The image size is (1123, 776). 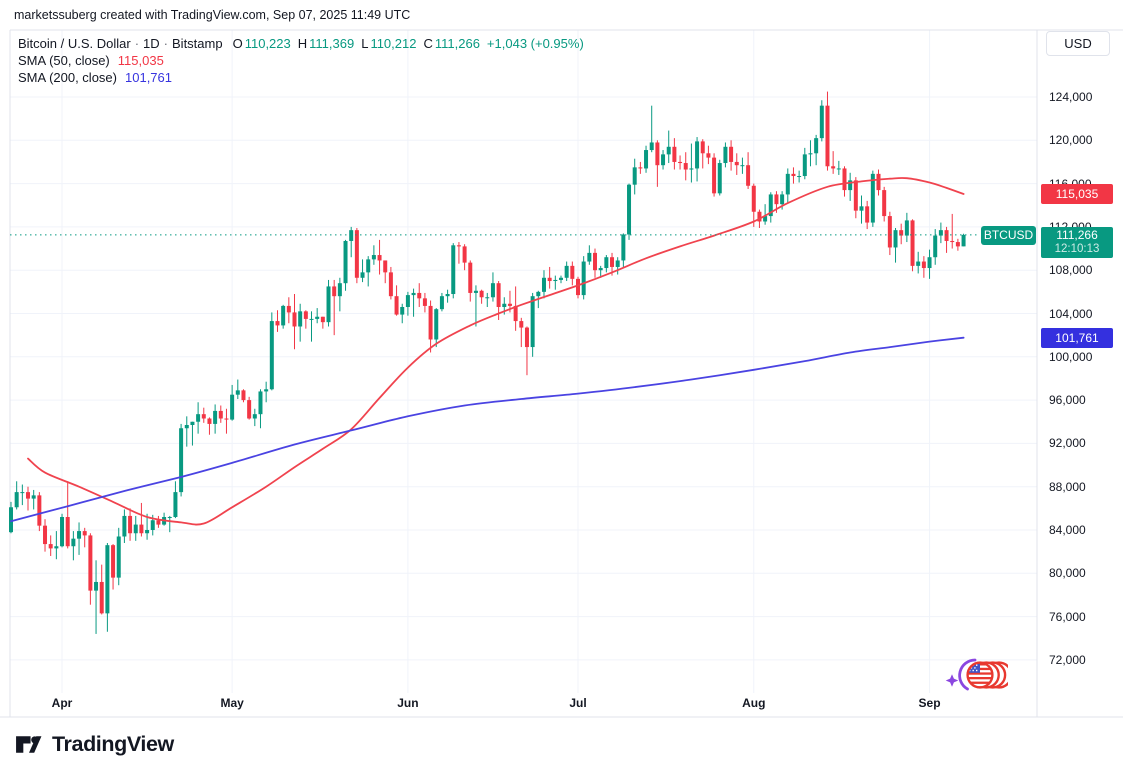 I want to click on sma50-price-badge: 115,035, so click(x=1077, y=194).